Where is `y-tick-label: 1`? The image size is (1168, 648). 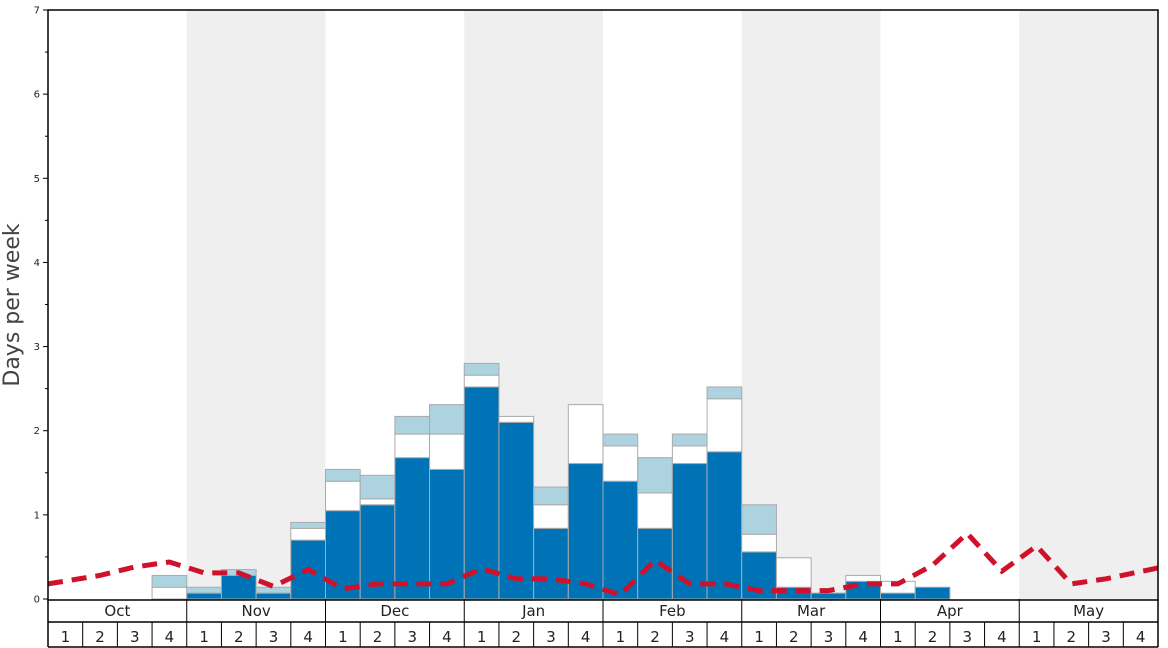 y-tick-label: 1 is located at coordinates (37, 515).